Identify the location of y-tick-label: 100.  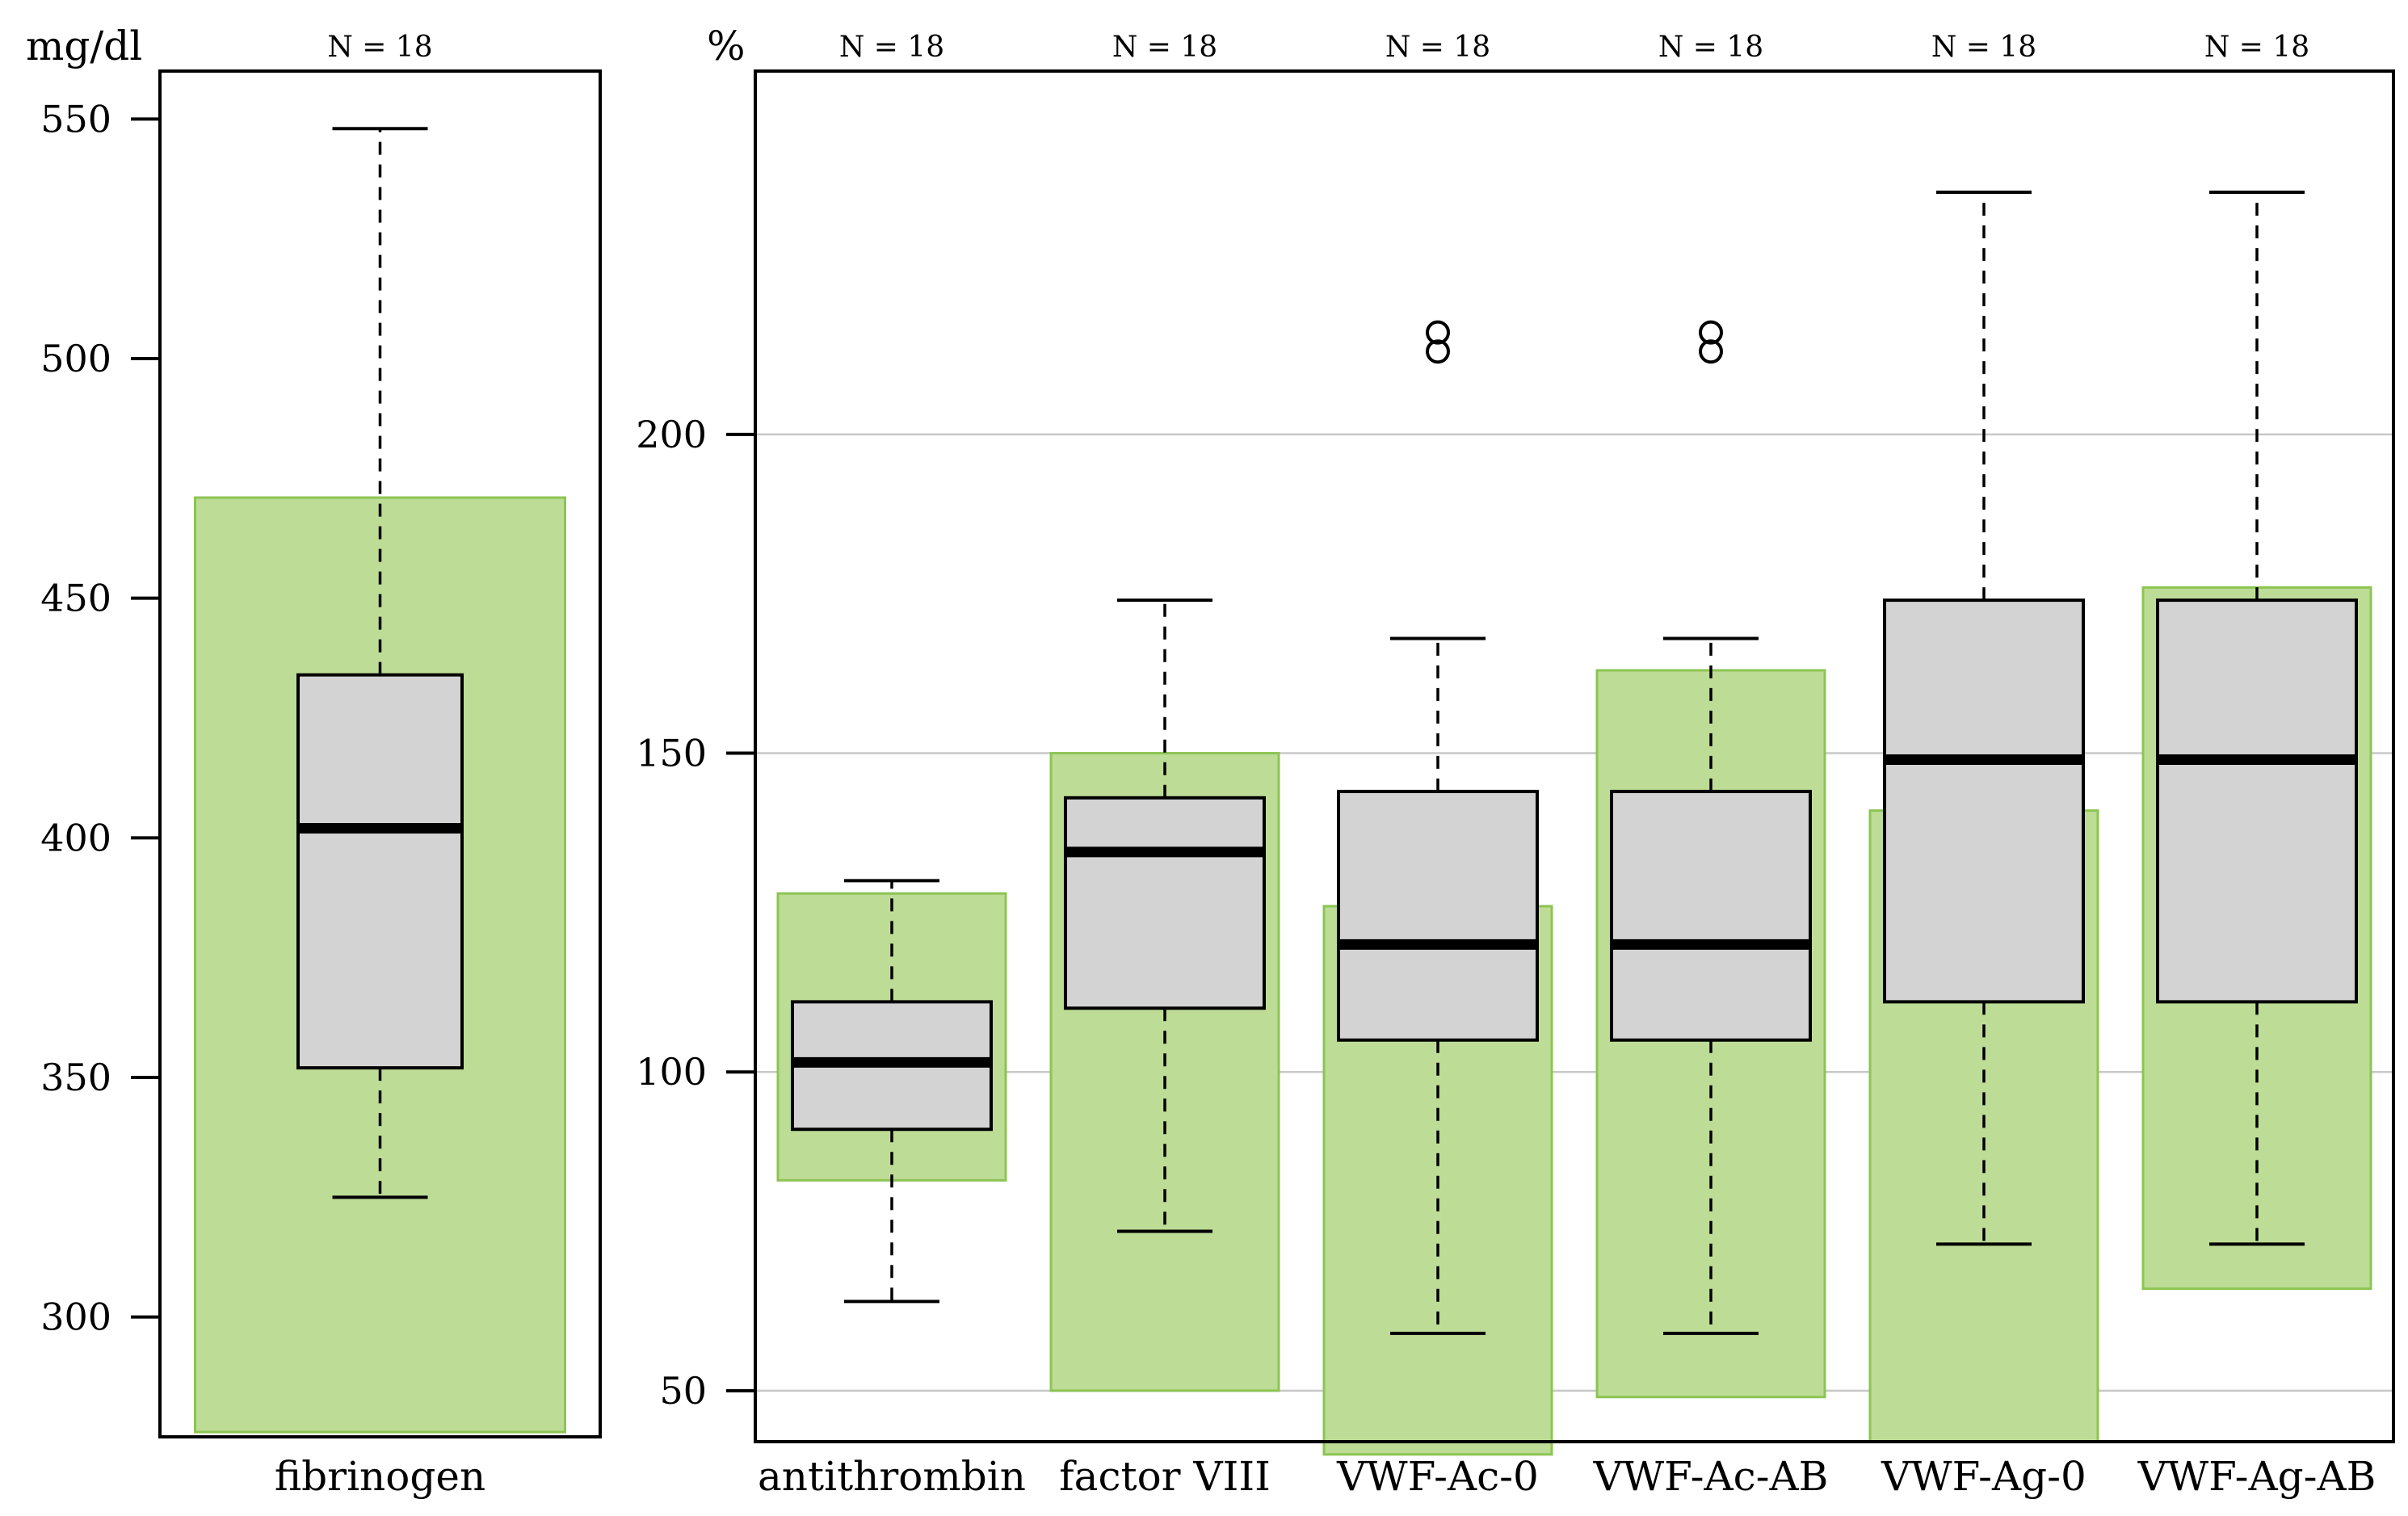
(671, 1072).